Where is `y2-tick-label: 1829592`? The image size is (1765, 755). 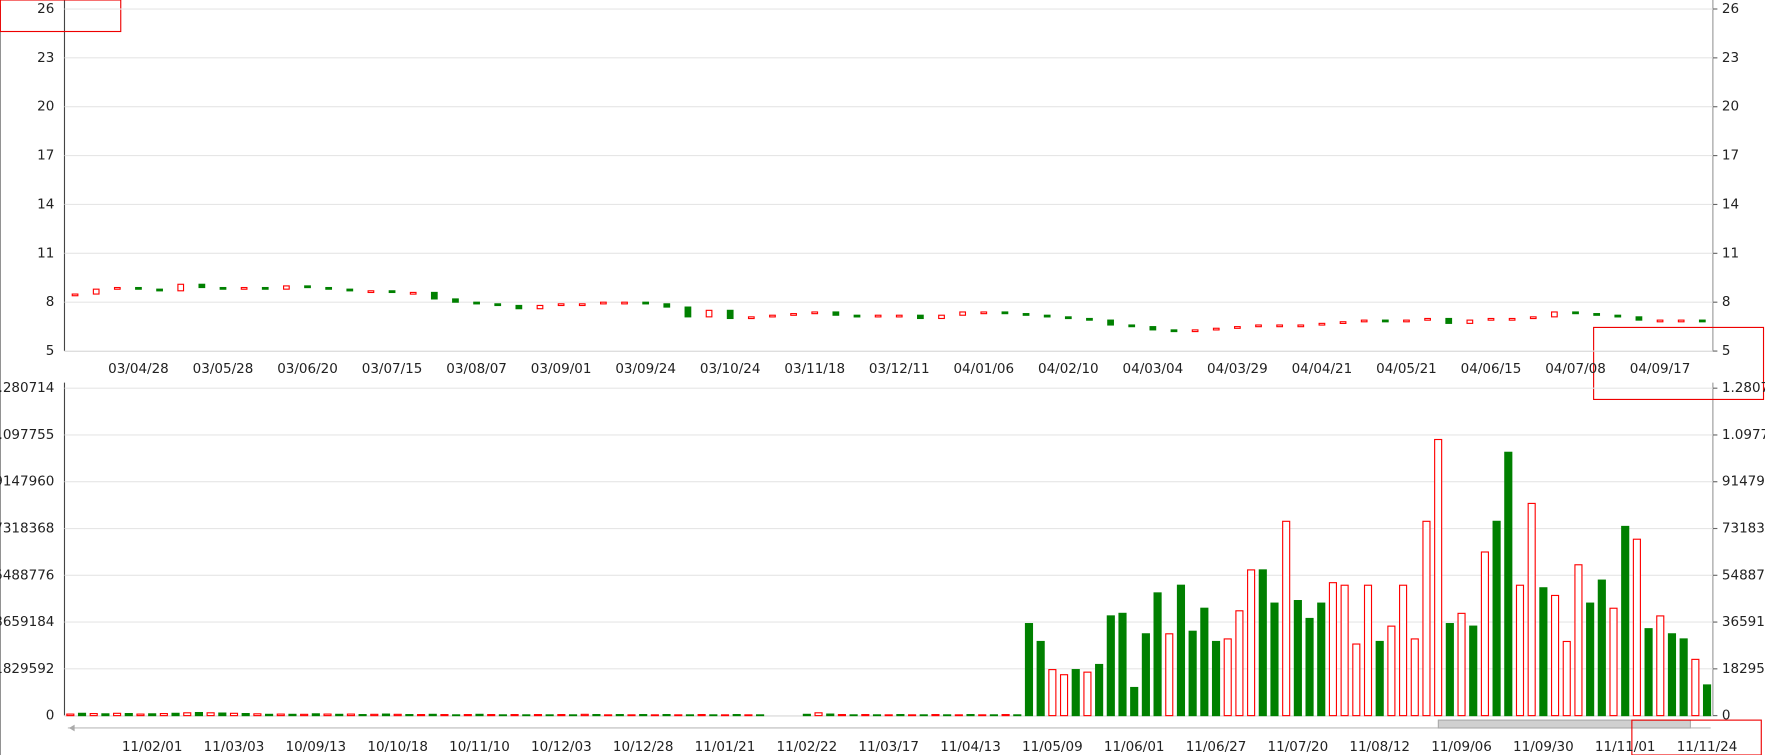
y2-tick-label: 1829592 is located at coordinates (1743, 669).